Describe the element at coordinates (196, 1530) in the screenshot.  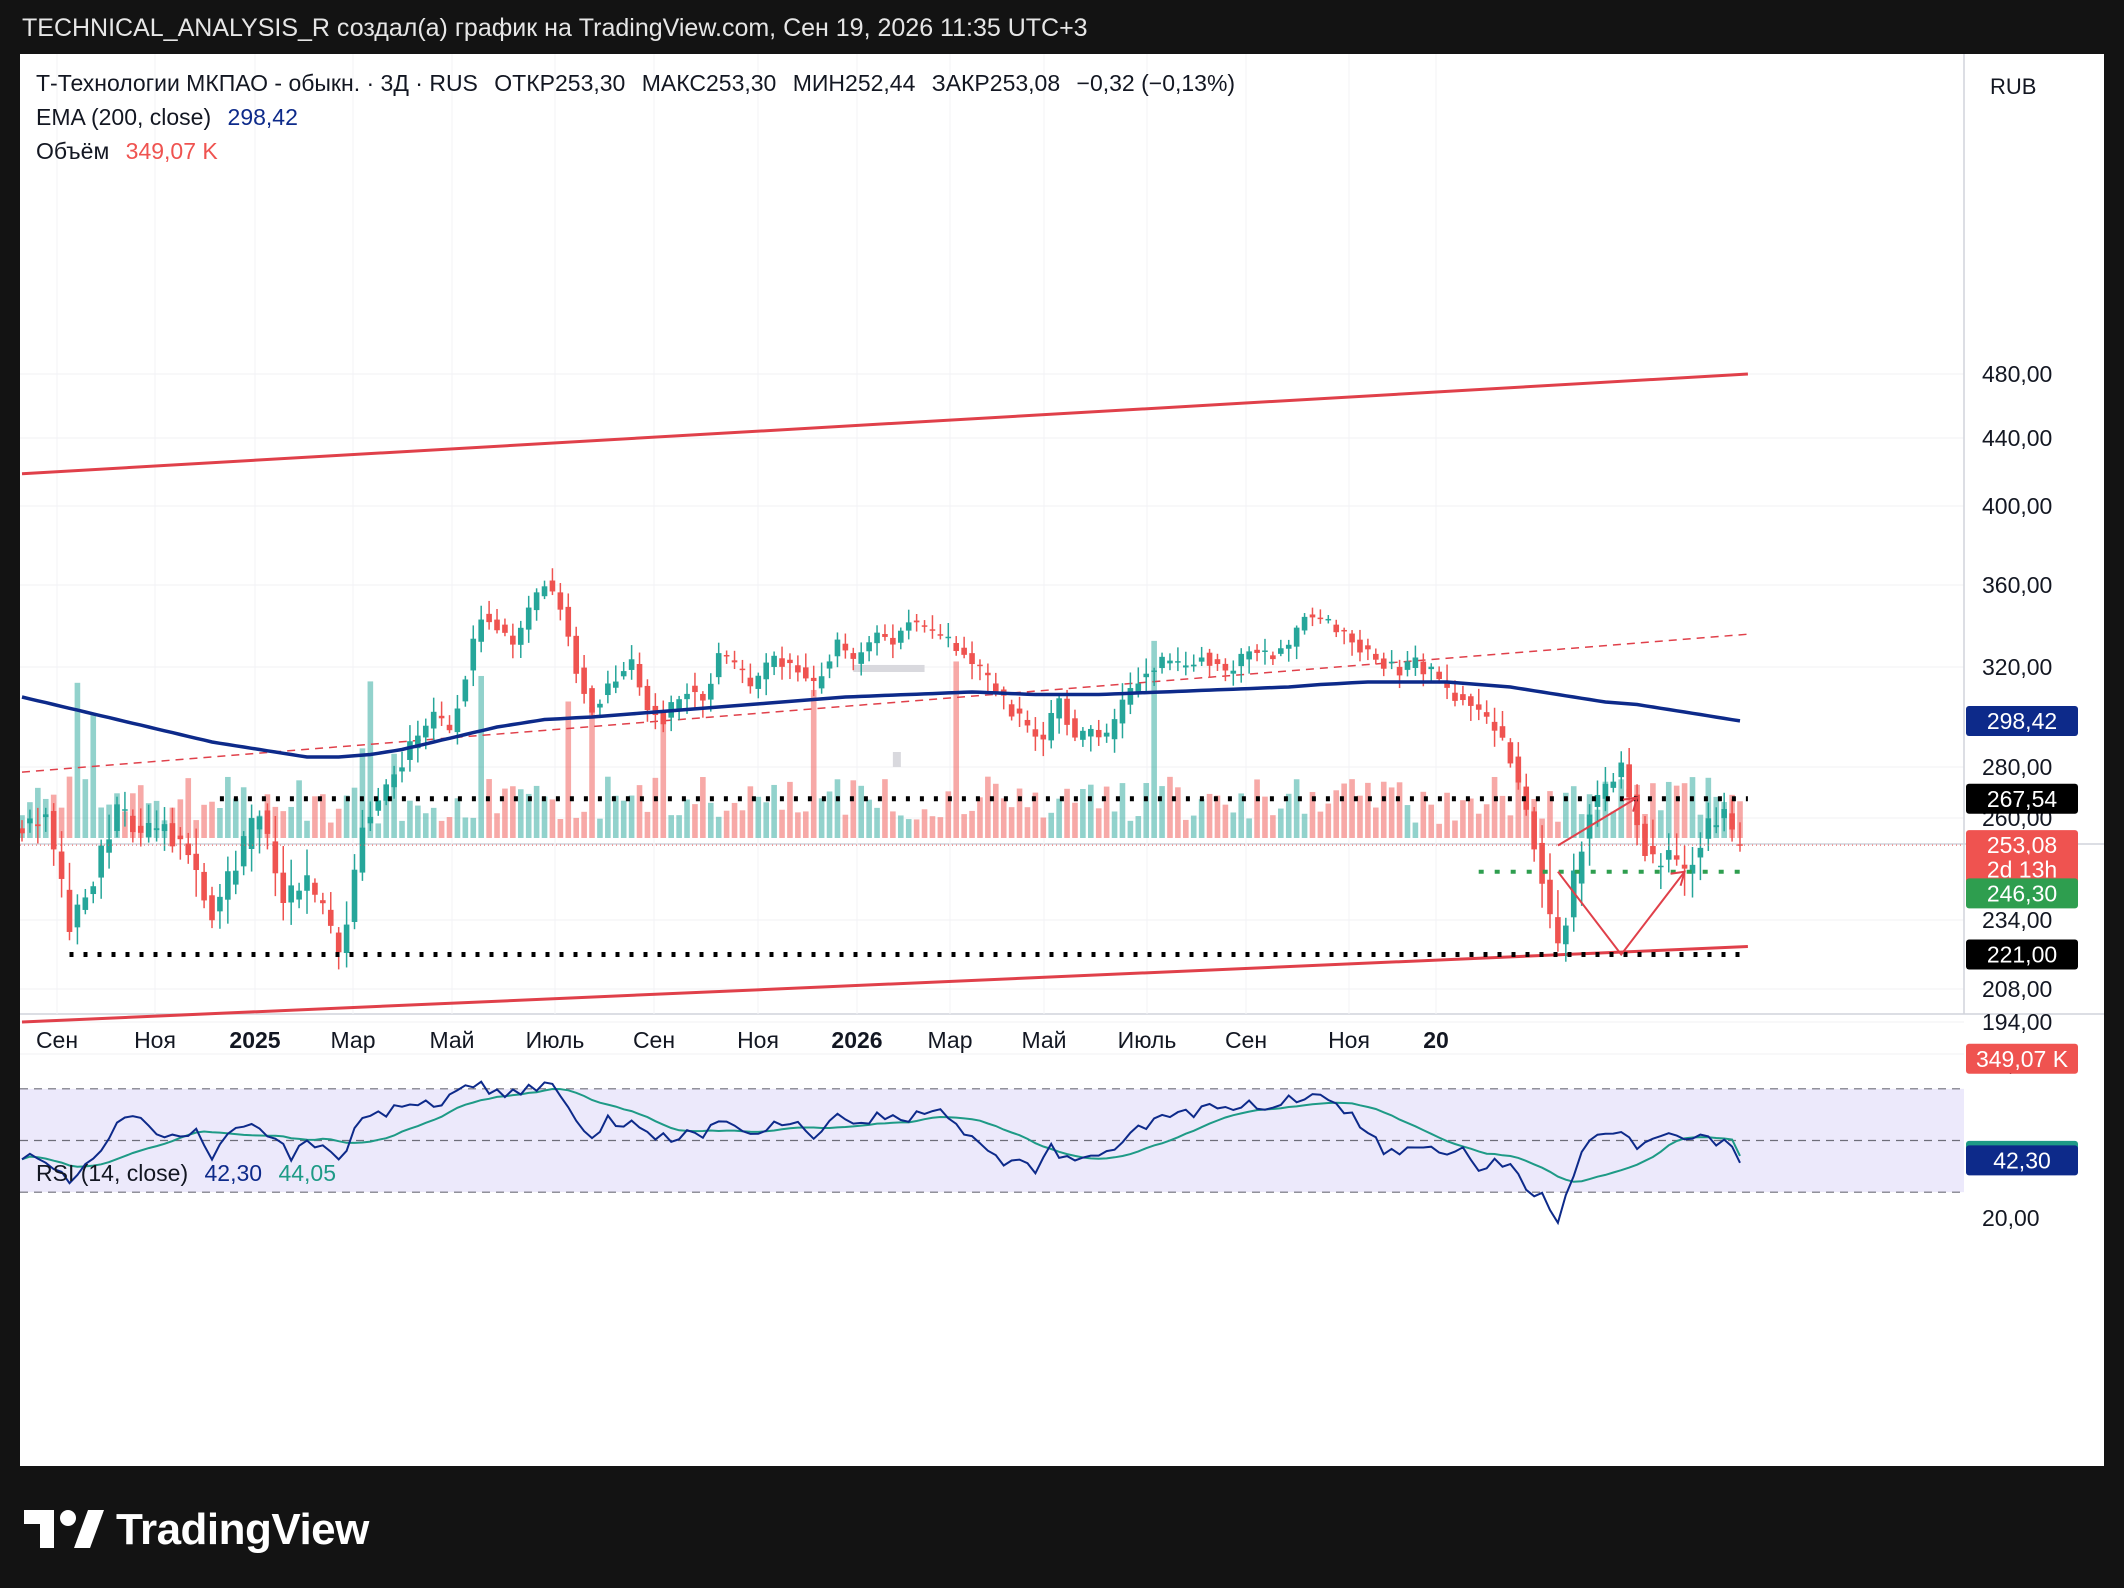
I see `tradingview-logo: TradingView` at that location.